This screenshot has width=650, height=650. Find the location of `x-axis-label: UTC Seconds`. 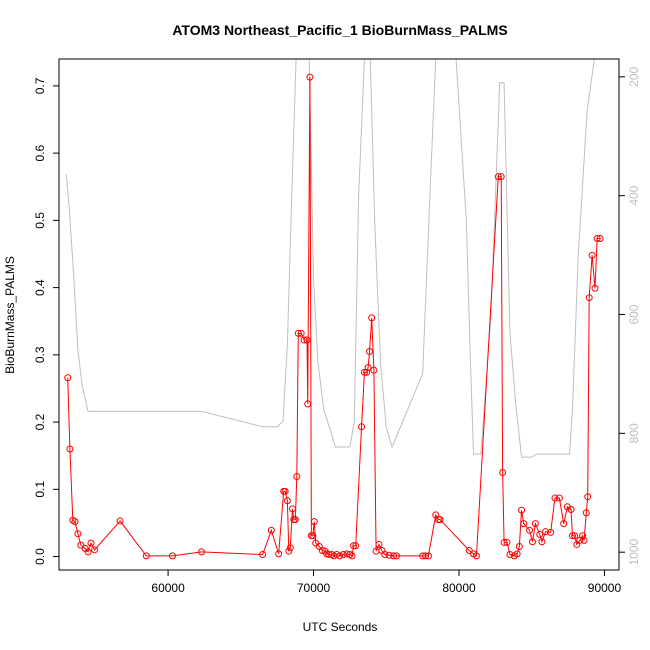

x-axis-label: UTC Seconds is located at coordinates (340, 627).